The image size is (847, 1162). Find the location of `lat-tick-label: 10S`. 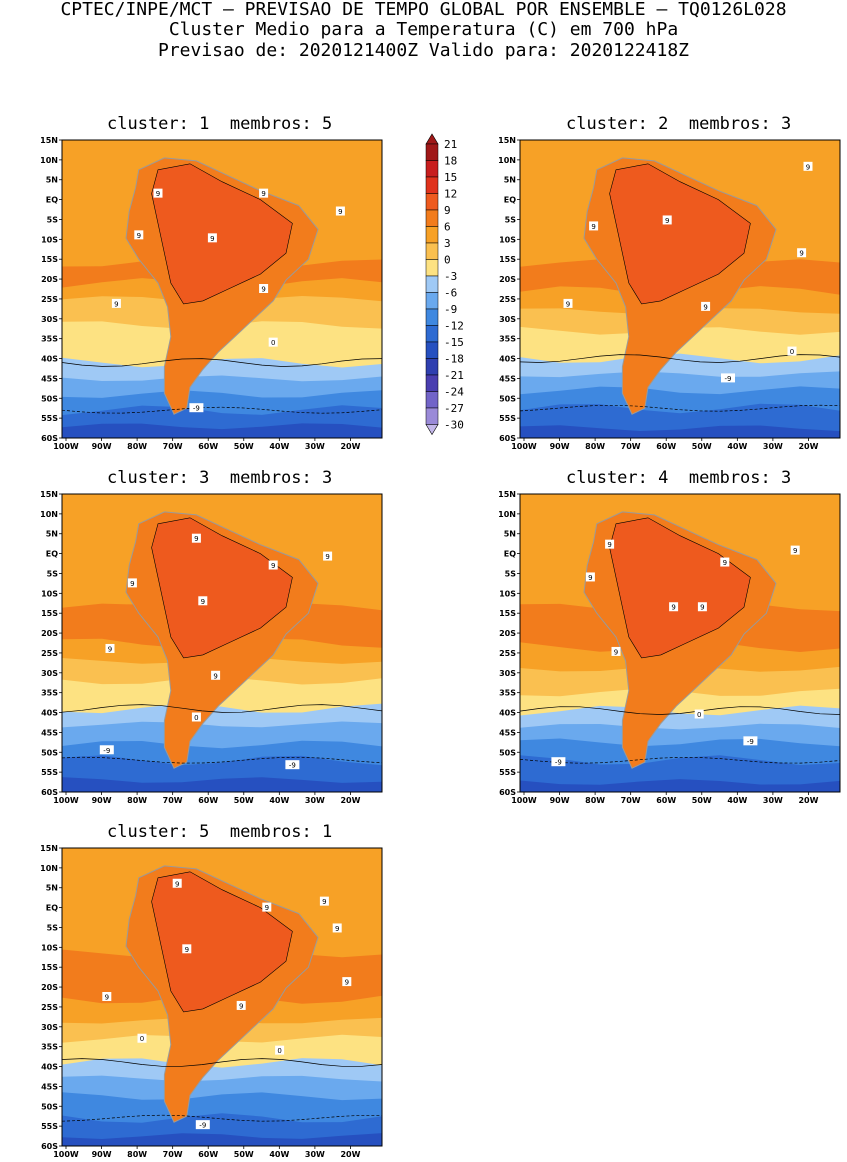

lat-tick-label: 10S is located at coordinates (49, 593).